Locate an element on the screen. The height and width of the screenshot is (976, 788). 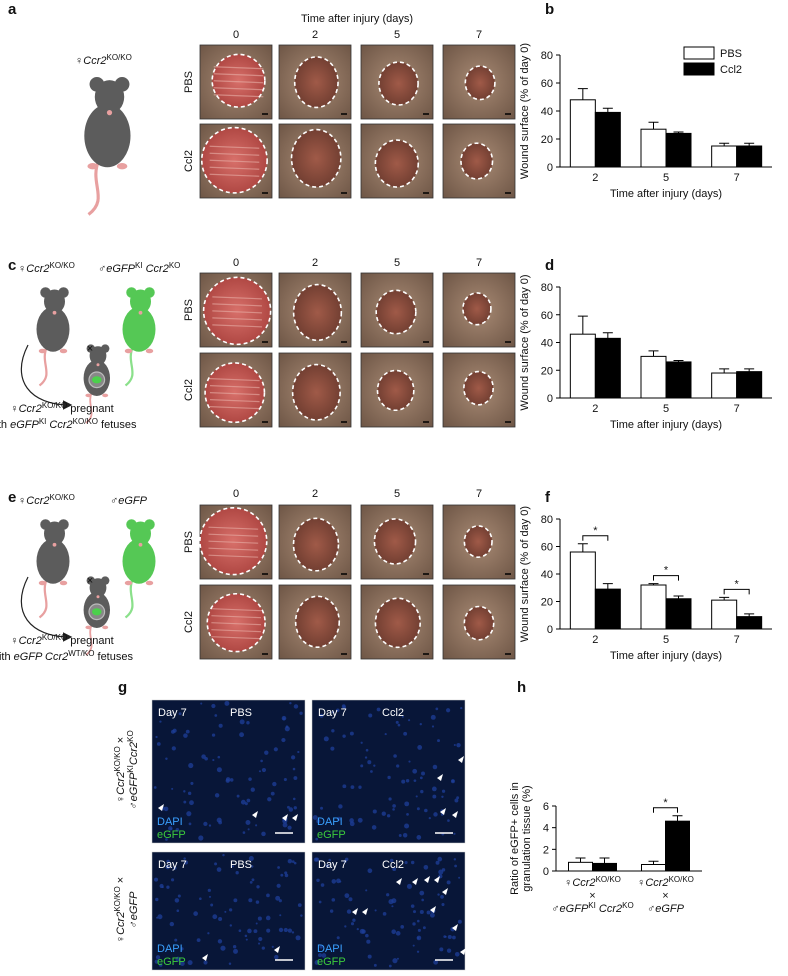
mouse-nose is located at coordinates (140, 544).